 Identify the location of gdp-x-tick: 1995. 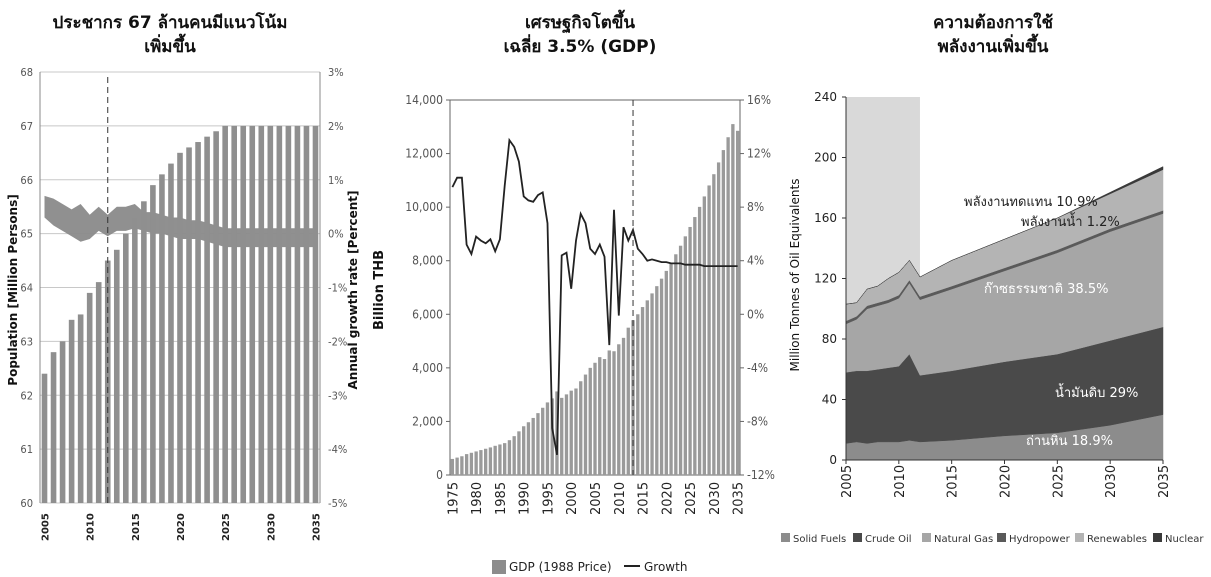
(548, 498).